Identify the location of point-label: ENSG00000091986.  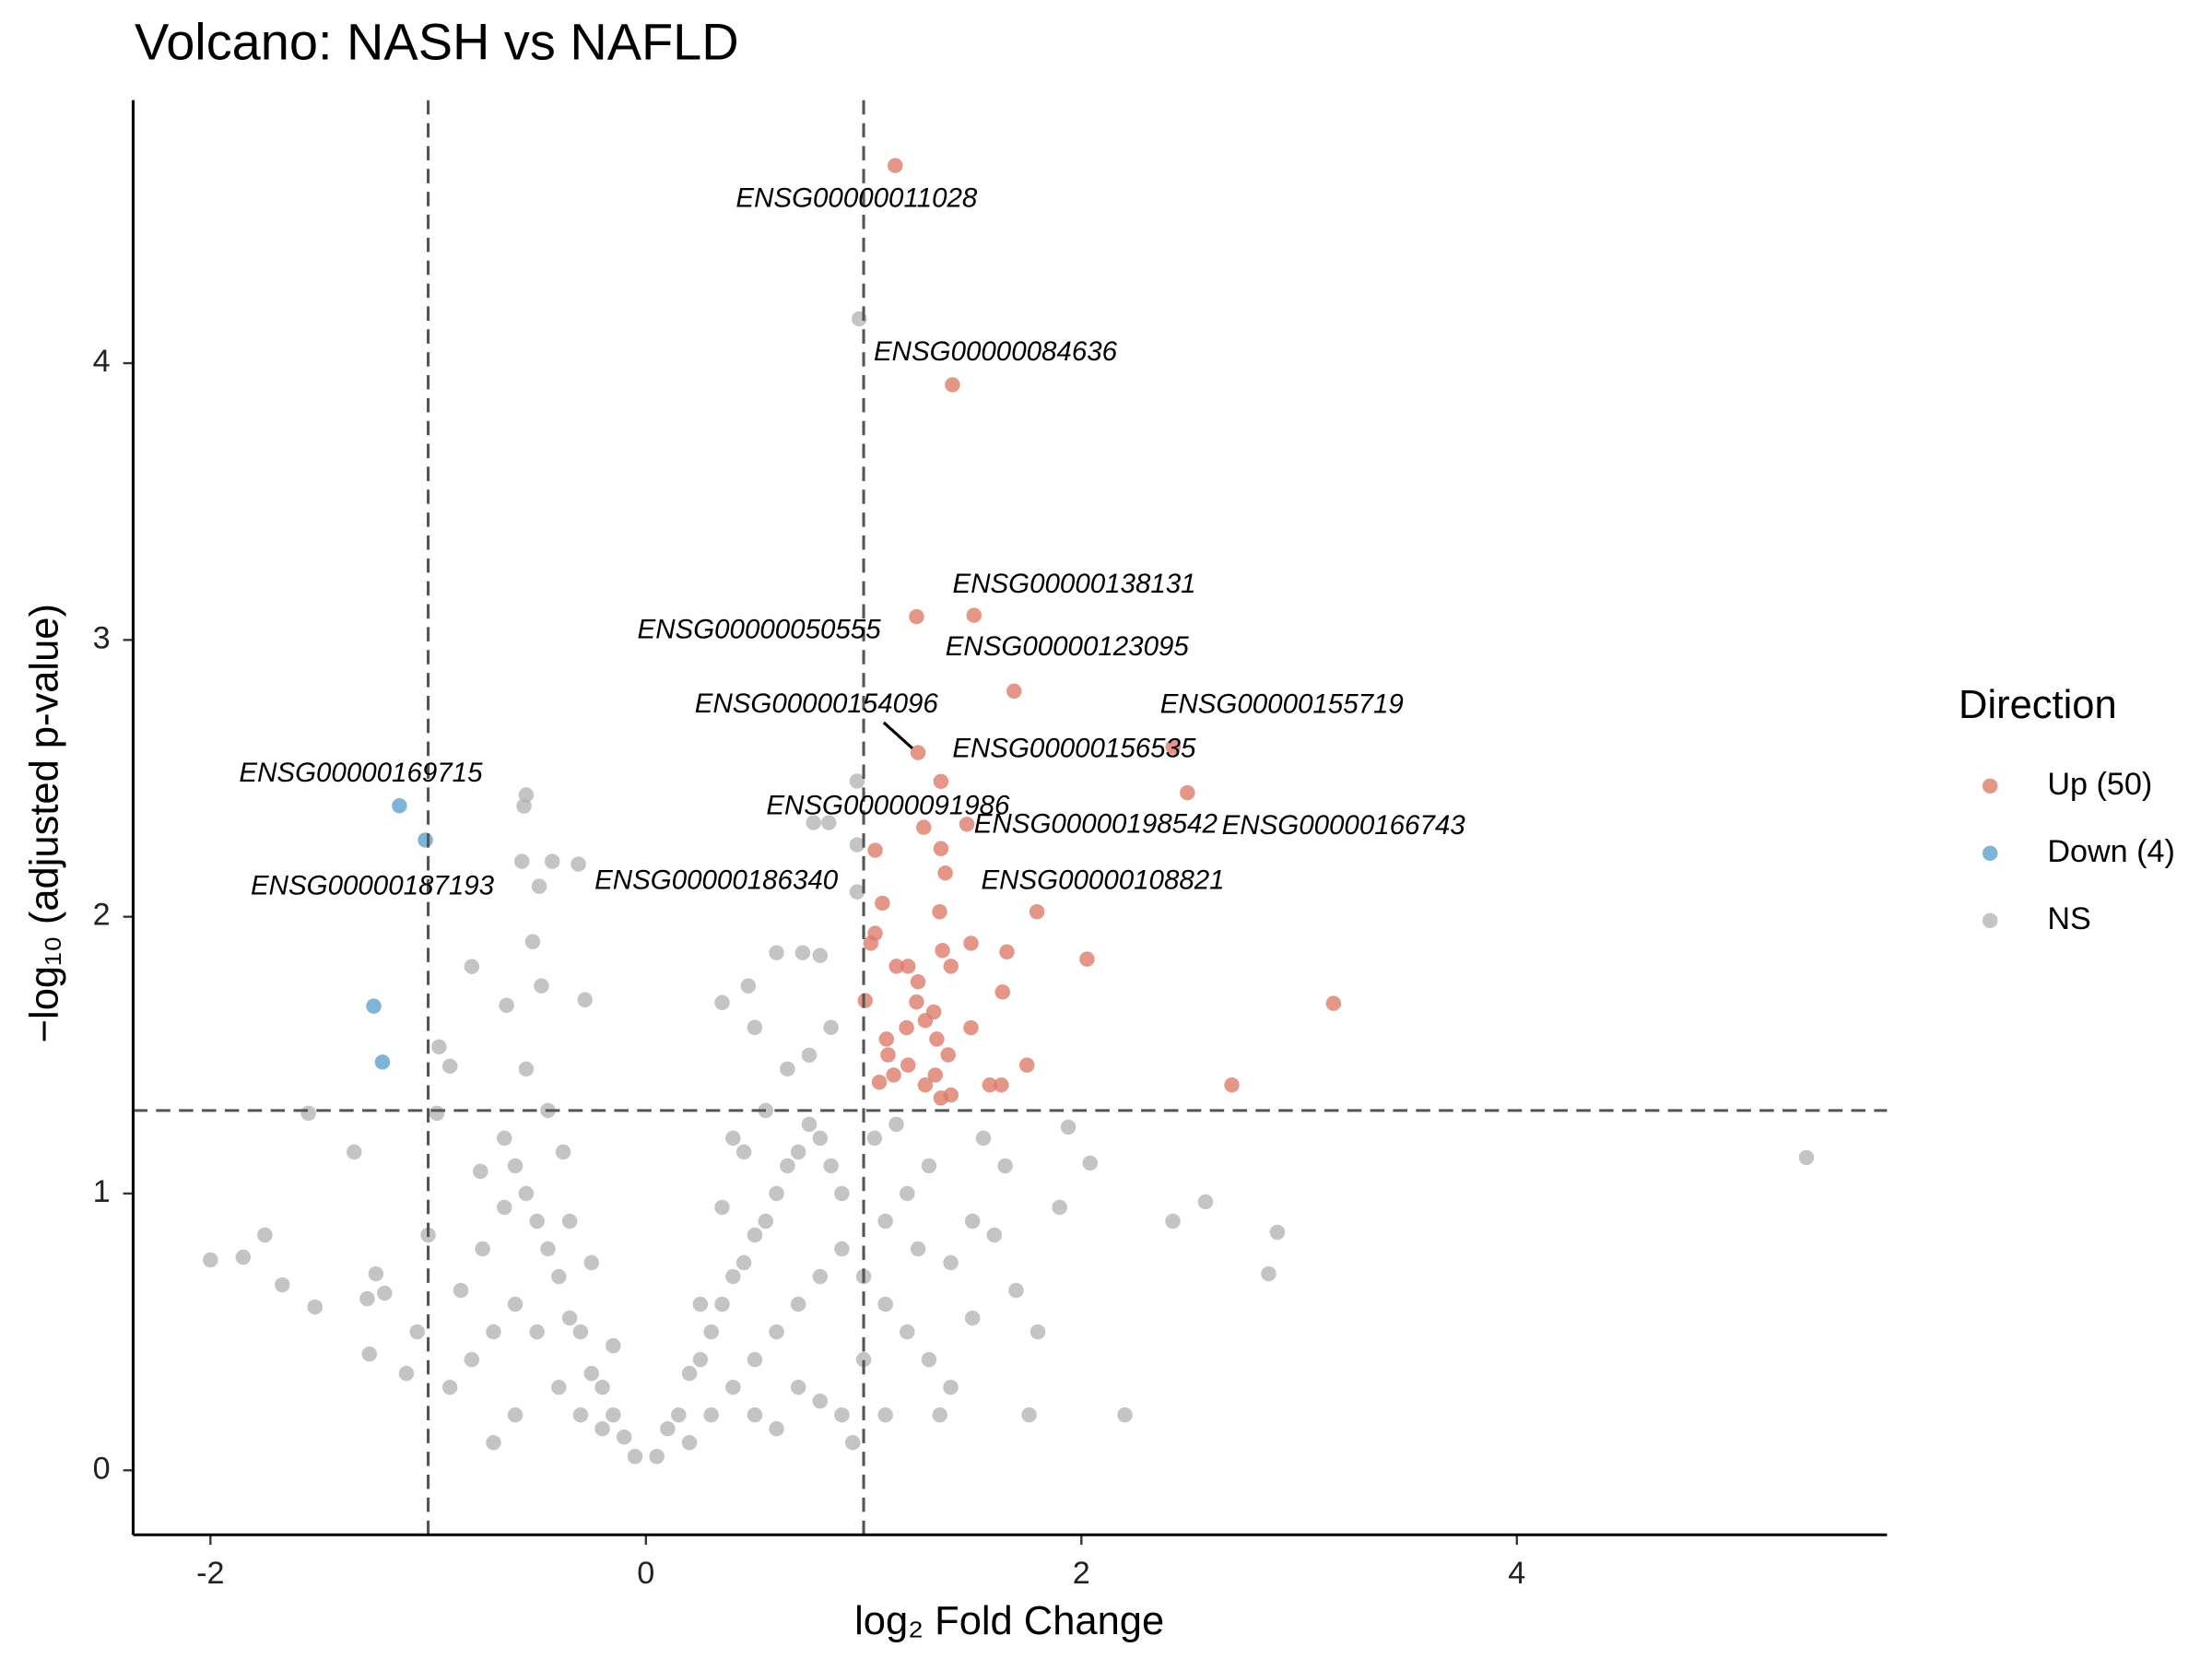
(888, 806).